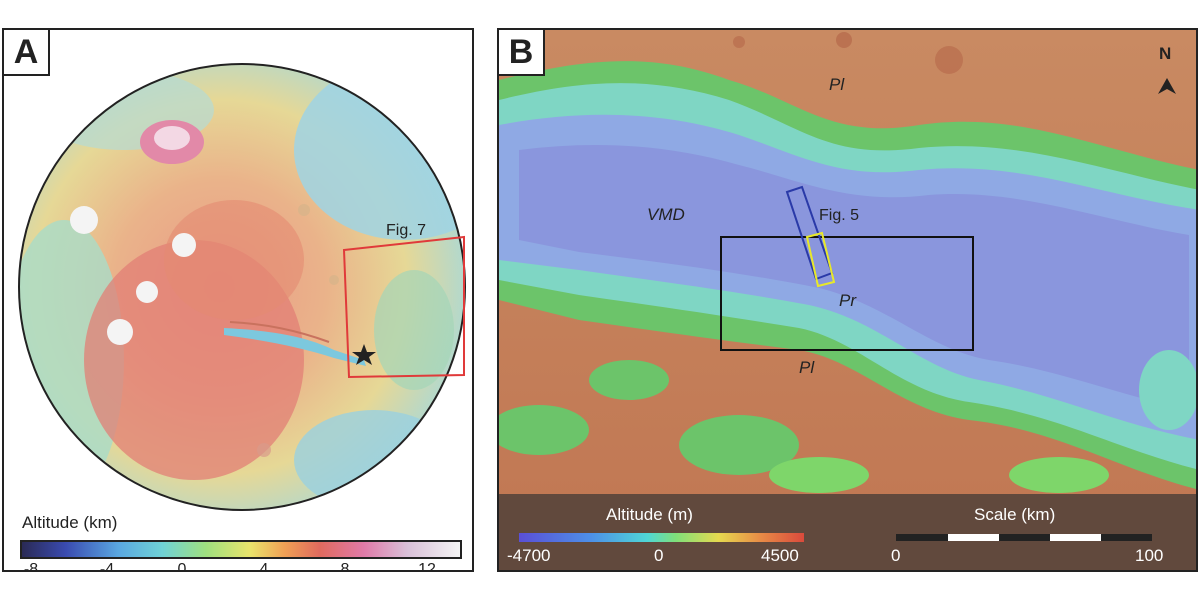 The image size is (1200, 600). What do you see at coordinates (666, 214) in the screenshot?
I see `label-vmd: VMD` at bounding box center [666, 214].